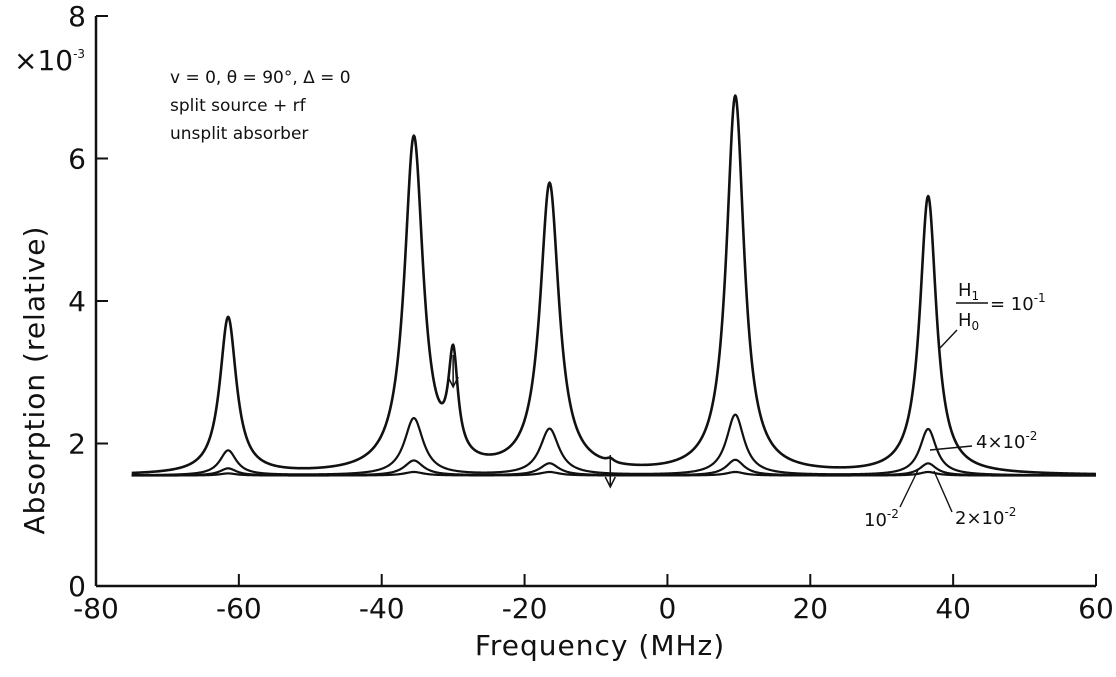 The height and width of the screenshot is (677, 1116). What do you see at coordinates (49, 60) in the screenshot?
I see `y-multiplier: ×10⁻³` at bounding box center [49, 60].